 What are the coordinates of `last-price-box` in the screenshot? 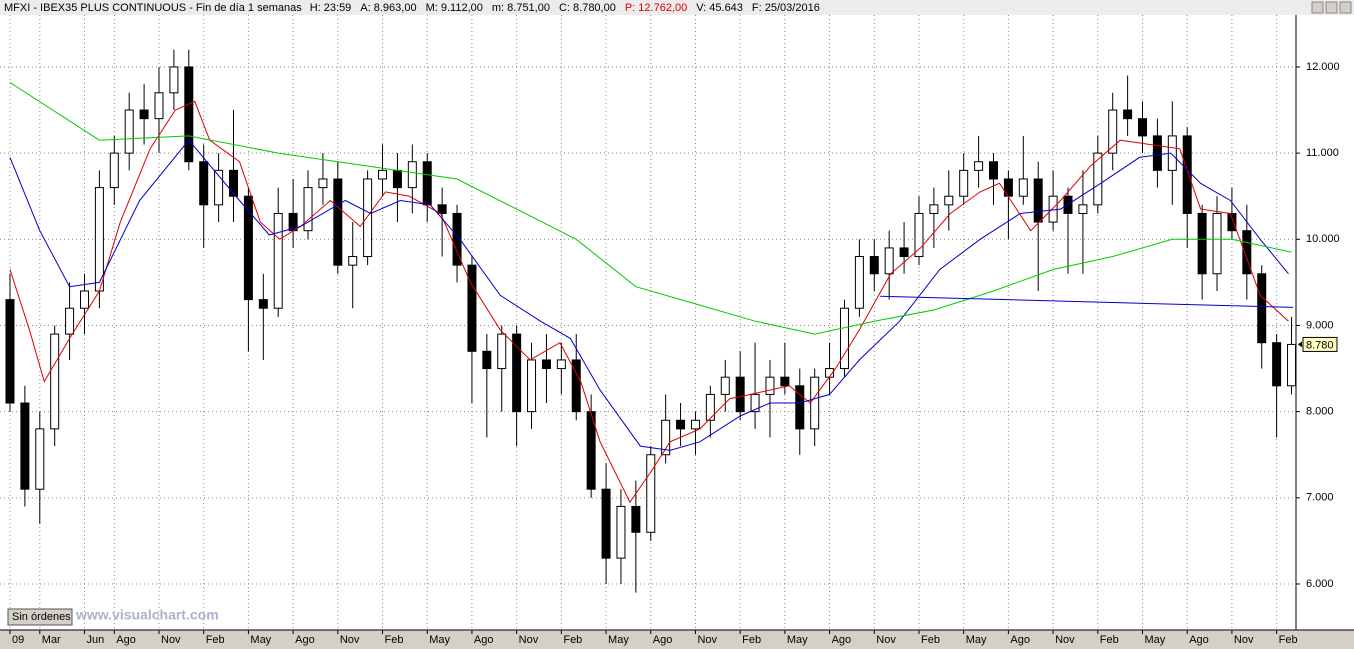 It's located at (1320, 344).